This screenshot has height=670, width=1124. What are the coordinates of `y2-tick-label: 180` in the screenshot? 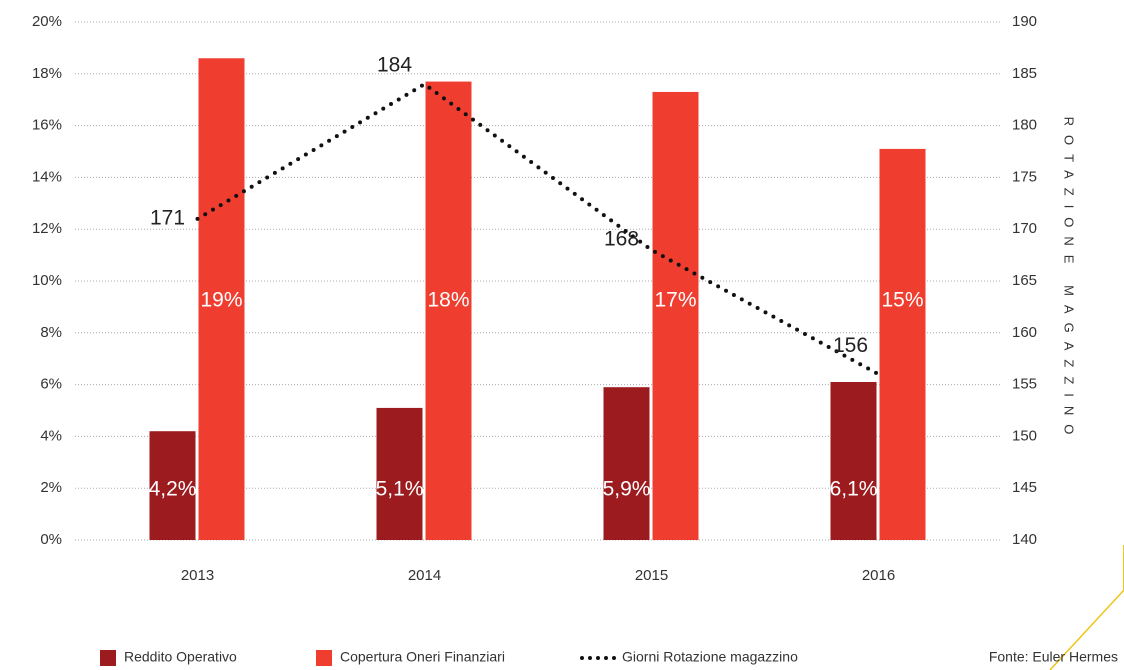 It's located at (1024, 125).